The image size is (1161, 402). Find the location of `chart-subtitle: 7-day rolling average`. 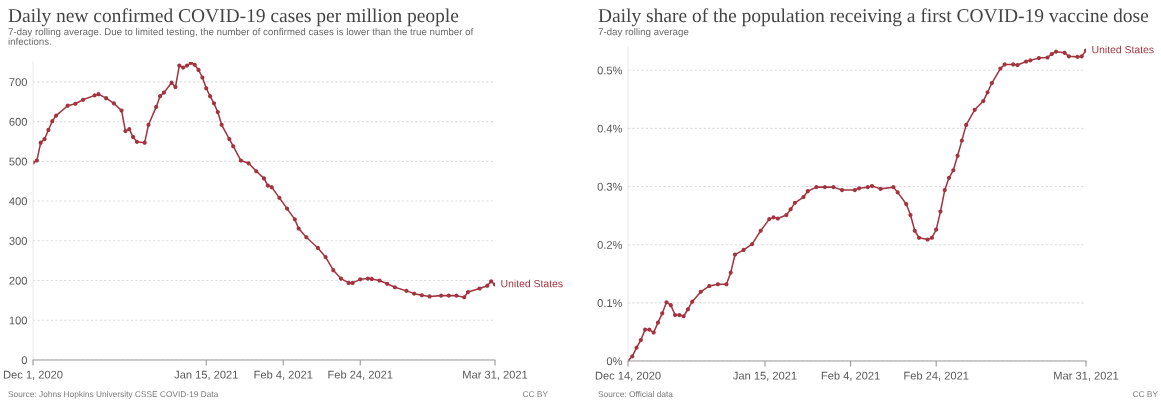

chart-subtitle: 7-day rolling average is located at coordinates (643, 33).